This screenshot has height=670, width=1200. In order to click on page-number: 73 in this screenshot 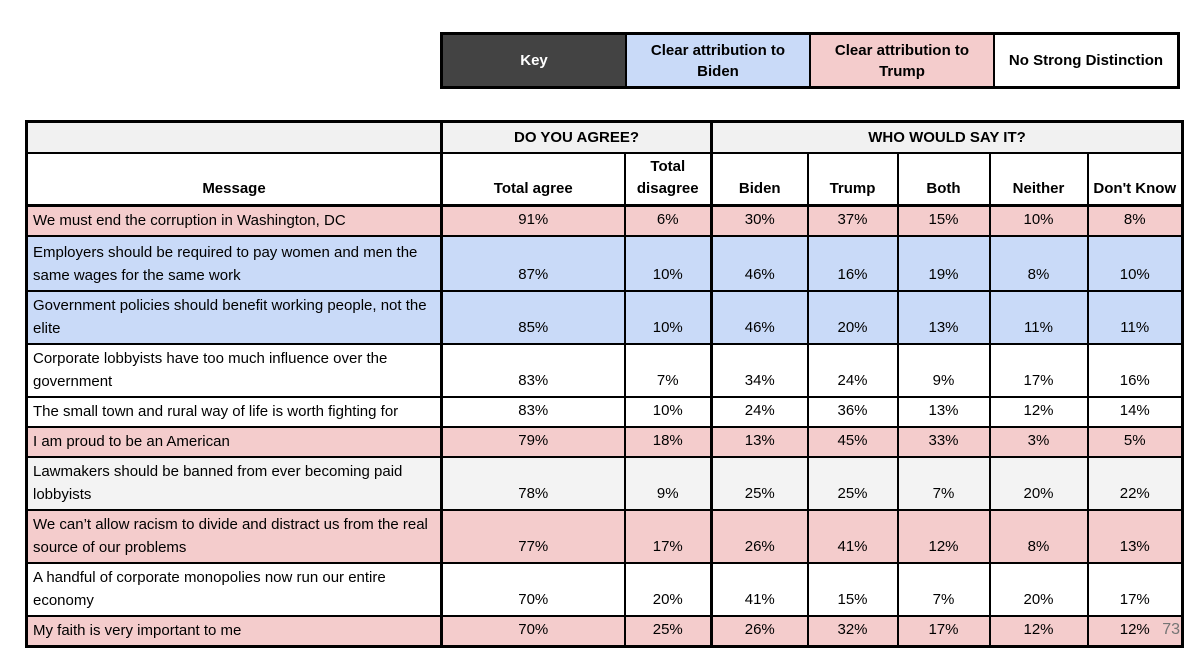, I will do `click(1171, 629)`.